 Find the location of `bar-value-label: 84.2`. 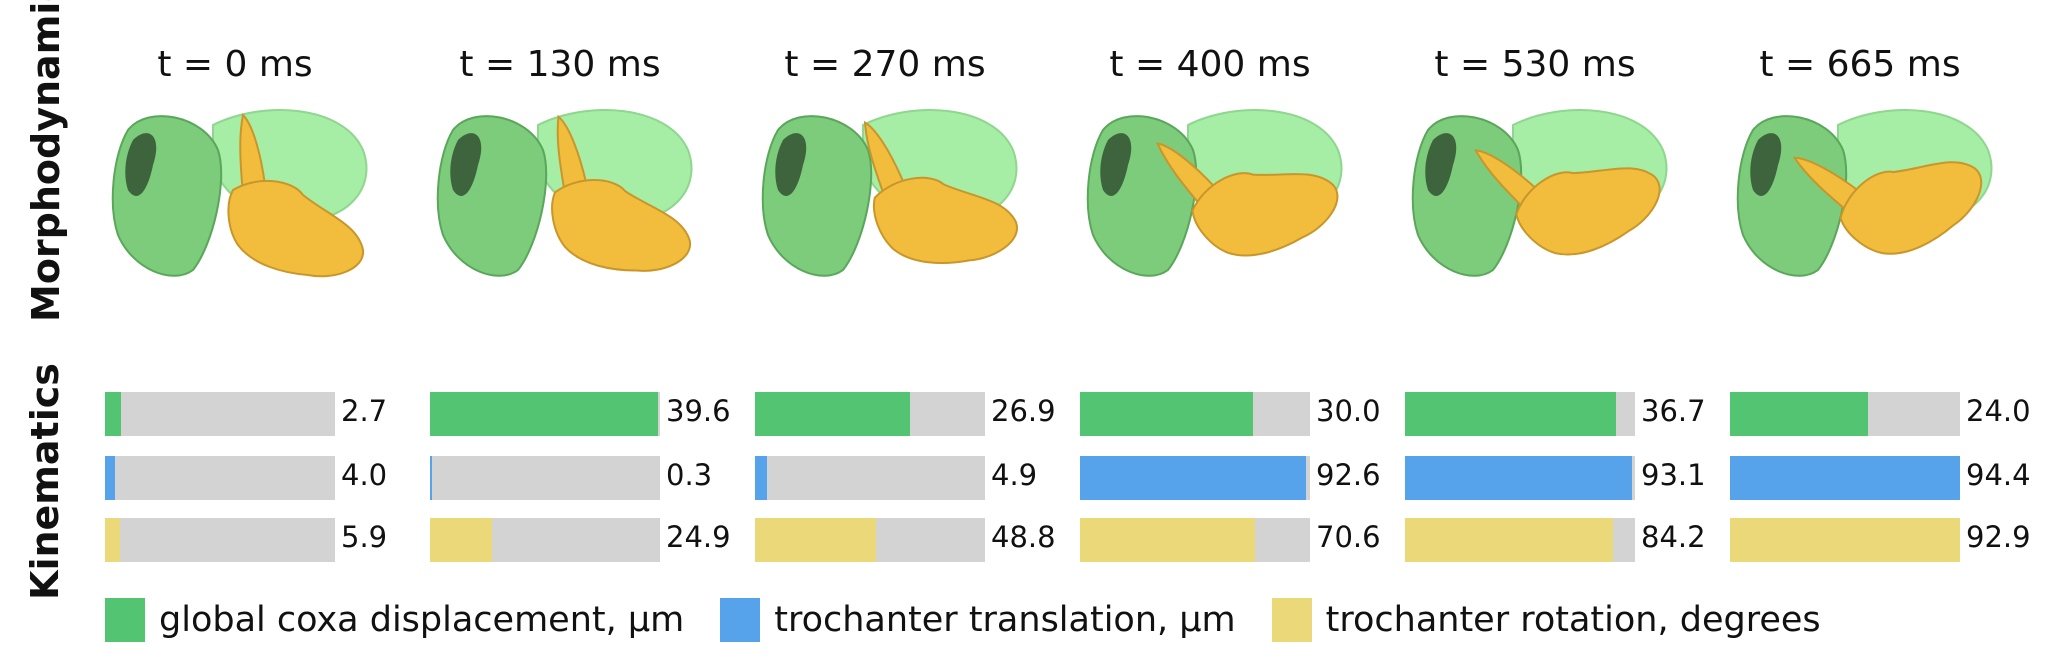

bar-value-label: 84.2 is located at coordinates (1673, 537).